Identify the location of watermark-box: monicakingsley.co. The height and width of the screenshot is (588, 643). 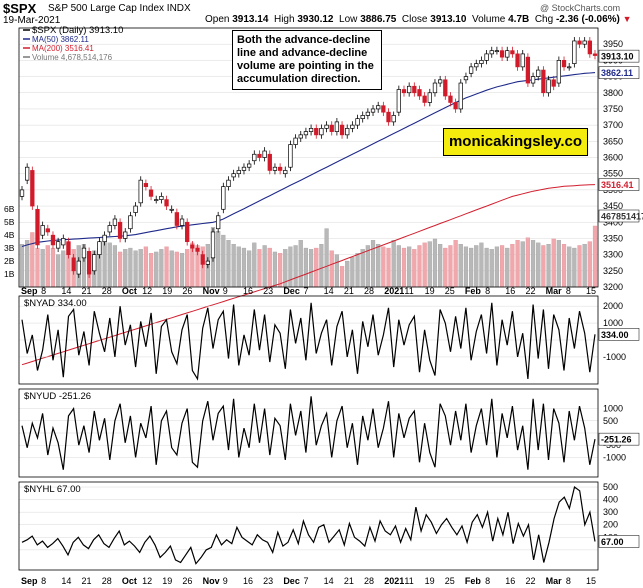
(515, 142).